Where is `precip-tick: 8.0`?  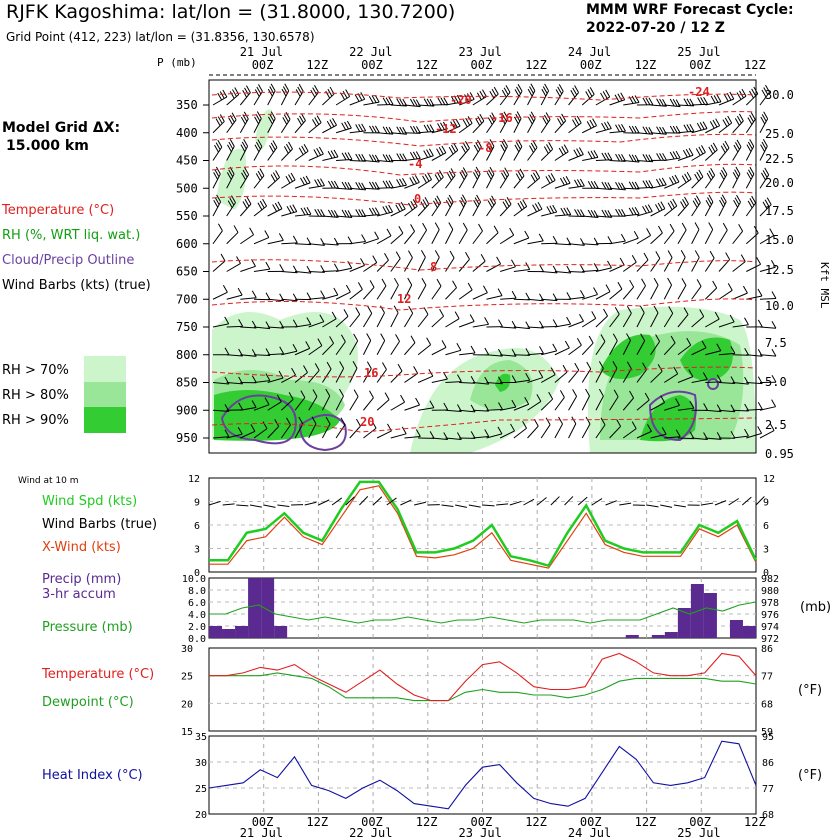
precip-tick: 8.0 is located at coordinates (197, 591).